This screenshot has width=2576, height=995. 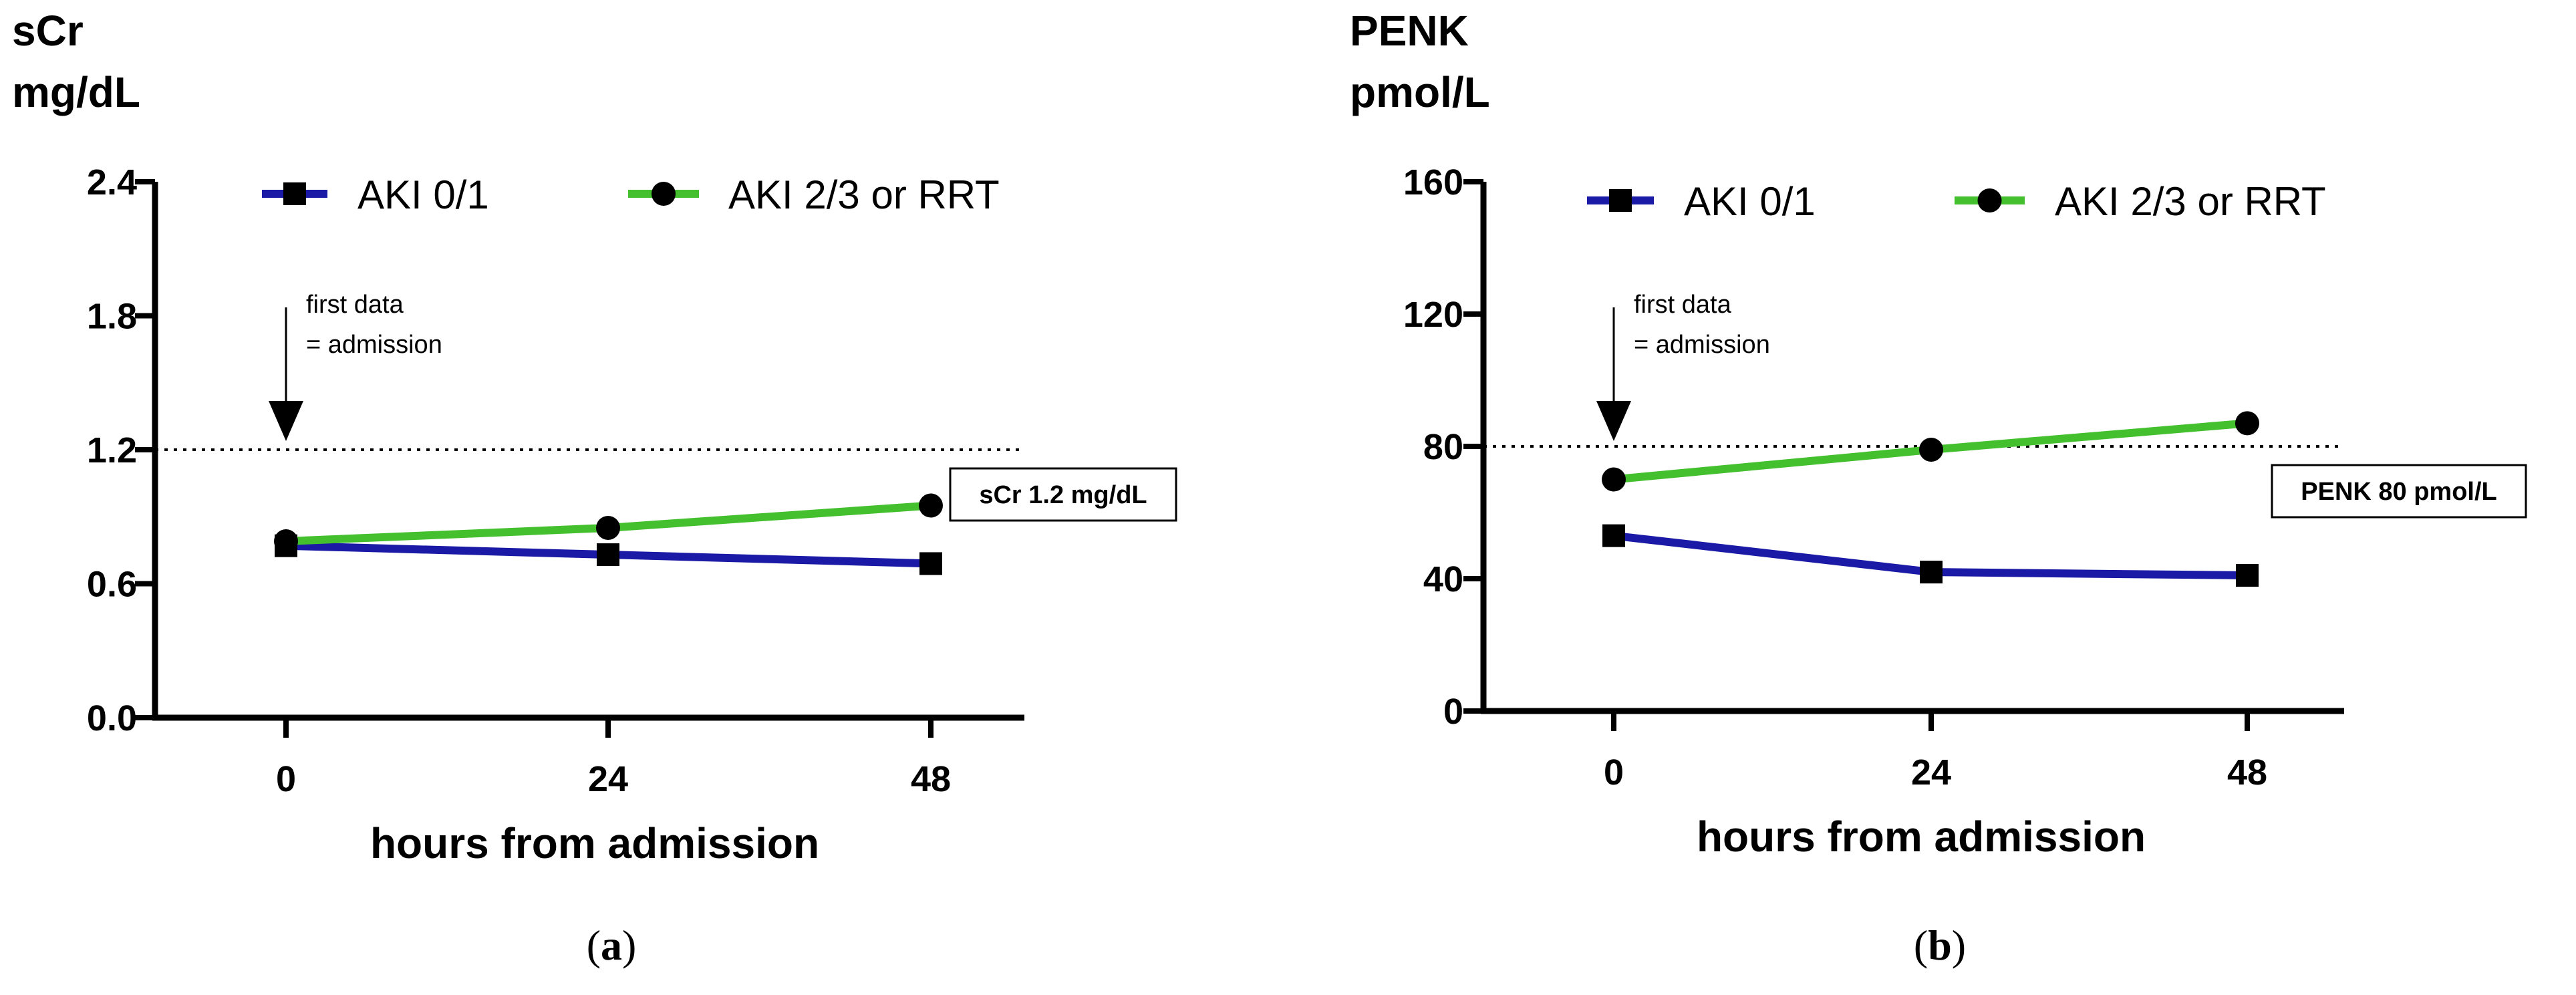 I want to click on y-tick-label: 0.6, so click(x=112, y=585).